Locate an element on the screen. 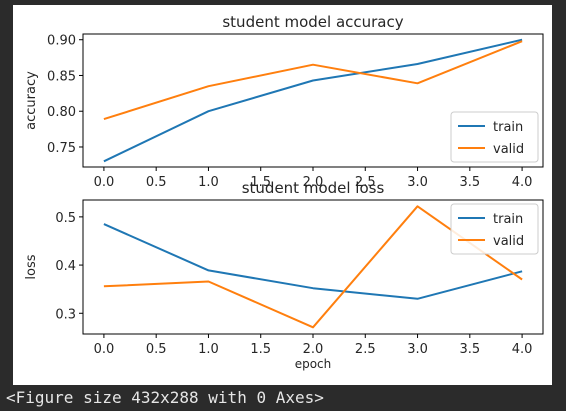 This screenshot has width=566, height=411. chart-2-x-tick-label: 4.0 is located at coordinates (522, 349).